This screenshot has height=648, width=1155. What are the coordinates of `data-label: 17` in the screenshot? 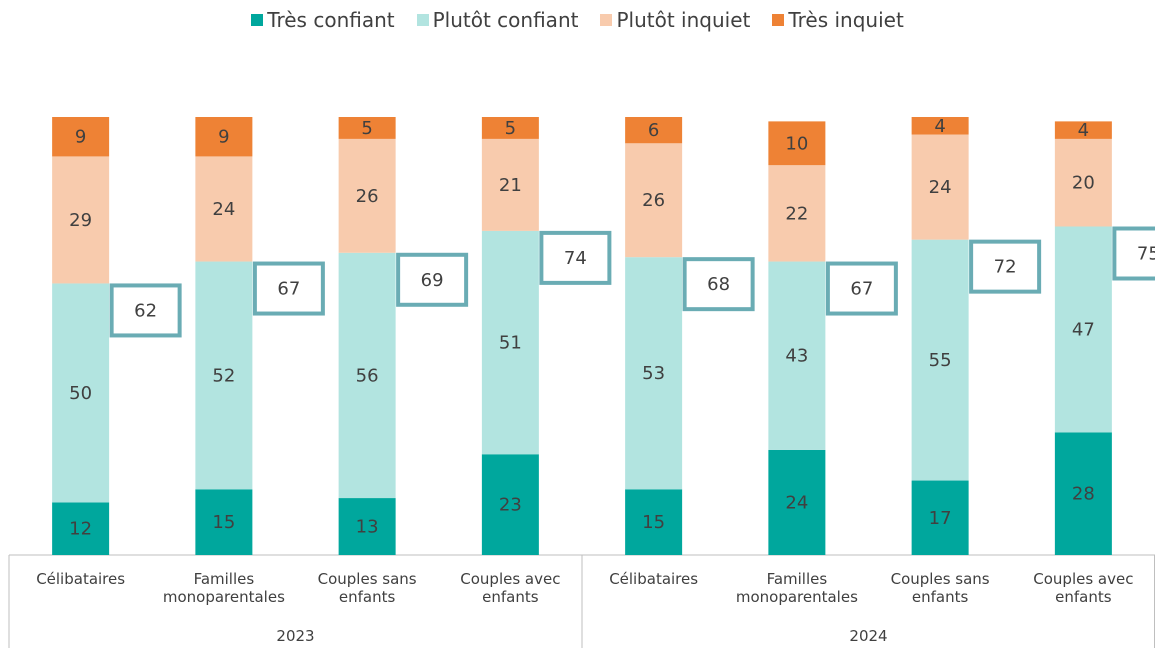 It's located at (940, 518).